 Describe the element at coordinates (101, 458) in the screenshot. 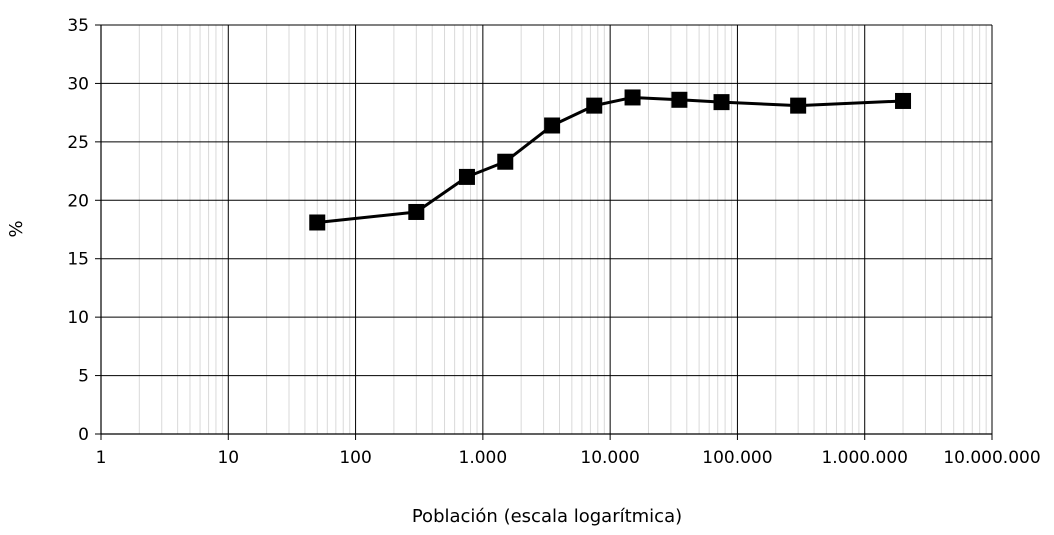

I see `x-tick-label: 1` at that location.